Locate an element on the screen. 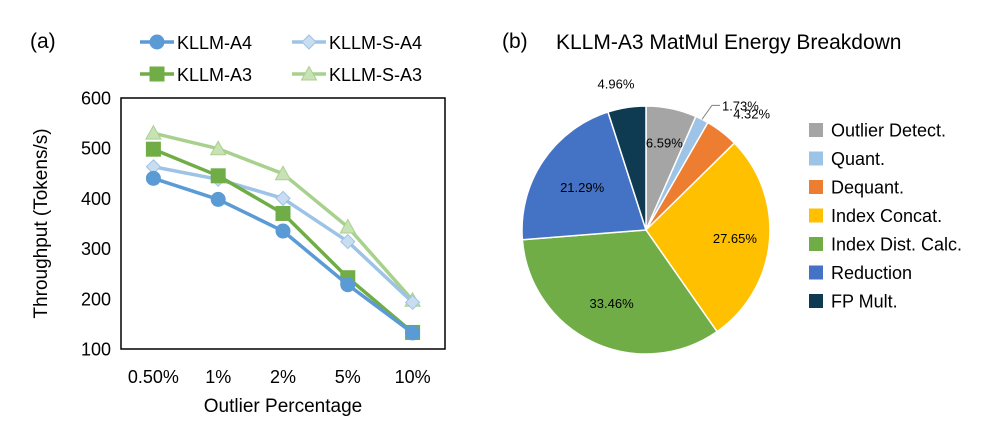 The width and height of the screenshot is (997, 422). pie-slice-reduction is located at coordinates (584, 176).